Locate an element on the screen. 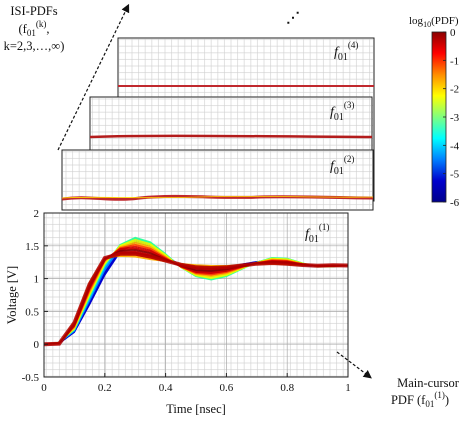 The height and width of the screenshot is (421, 474). colorbar-tick-label: 0 is located at coordinates (453, 33).